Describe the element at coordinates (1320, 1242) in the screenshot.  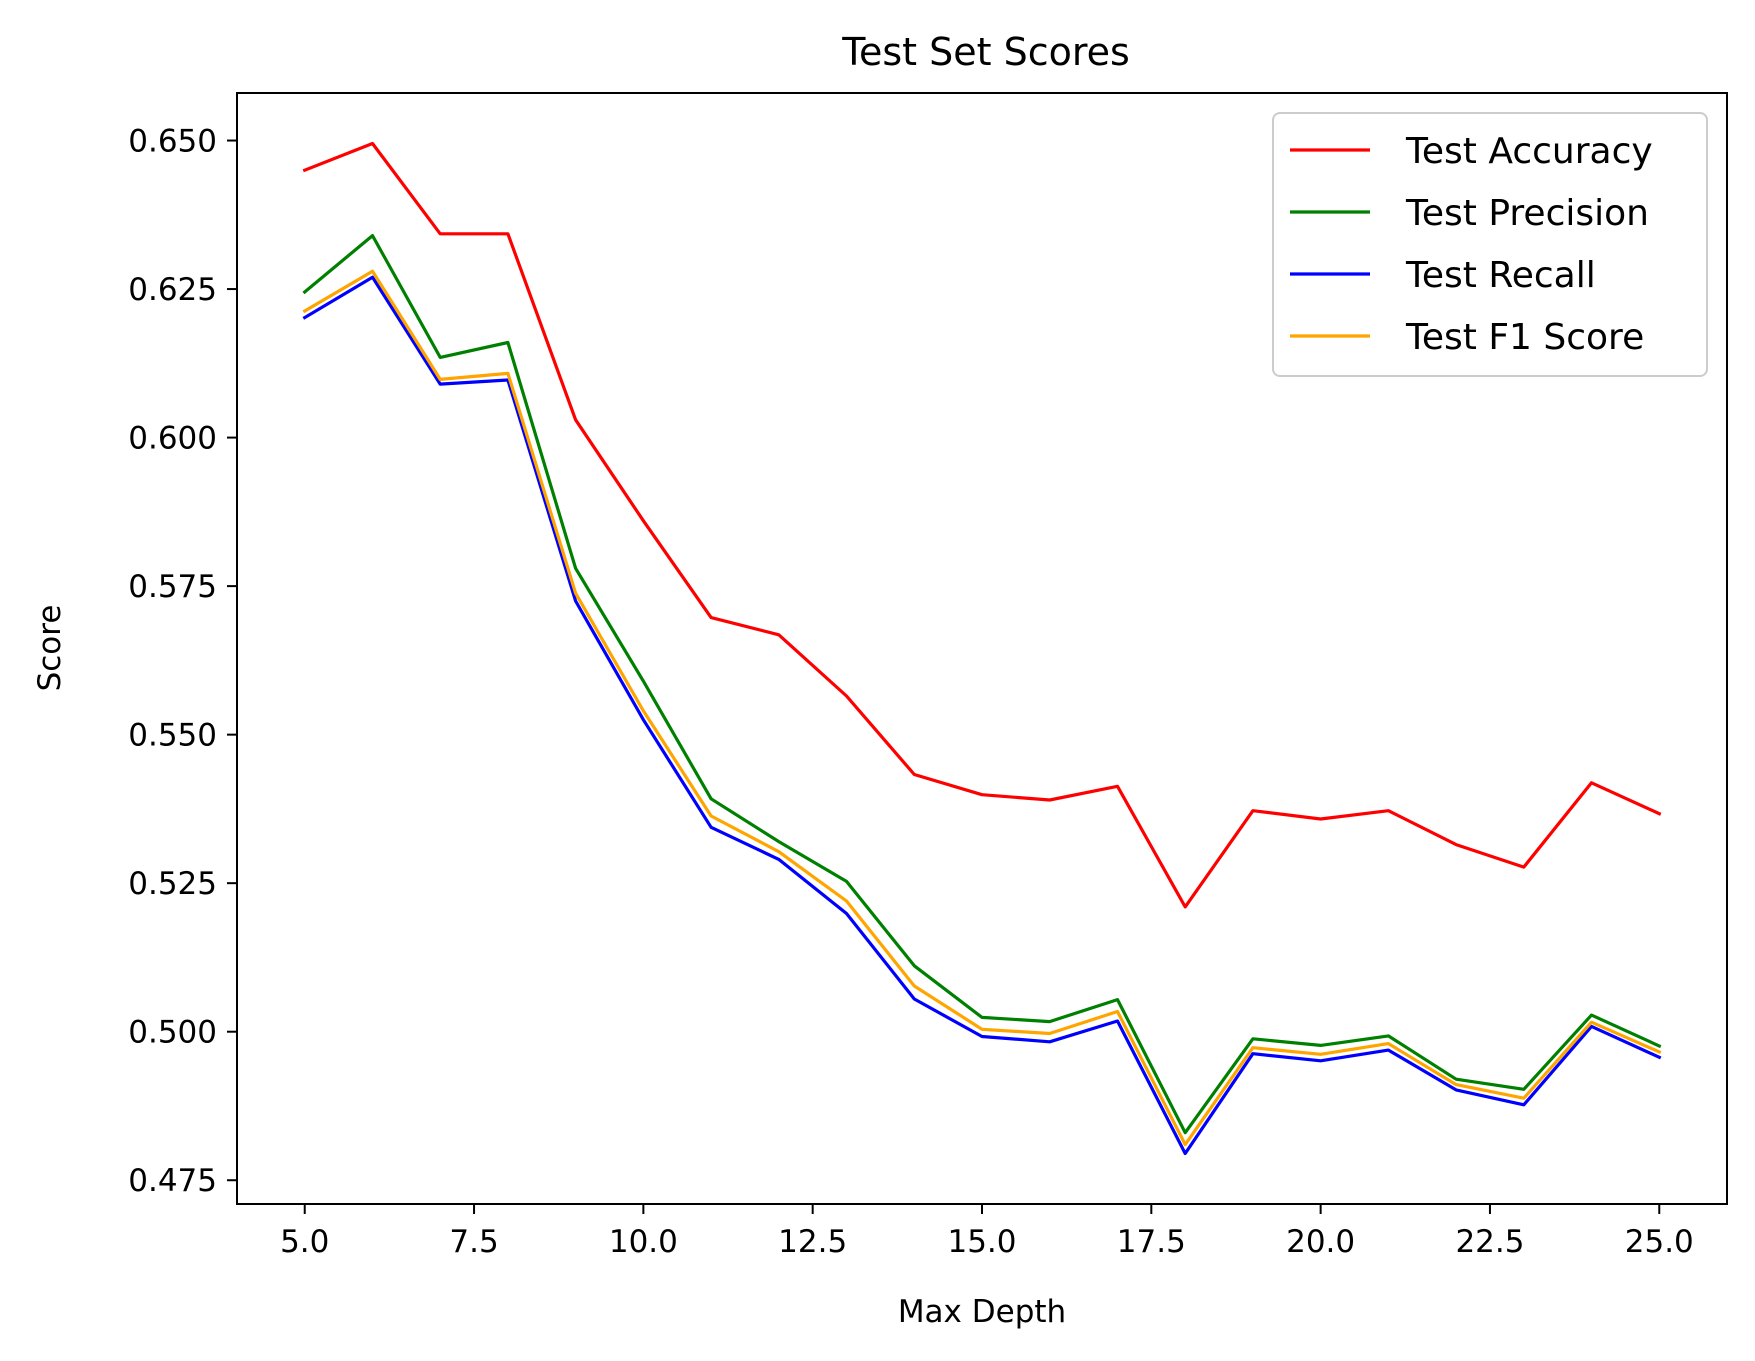
I see `x-tick-label: 20.0` at that location.